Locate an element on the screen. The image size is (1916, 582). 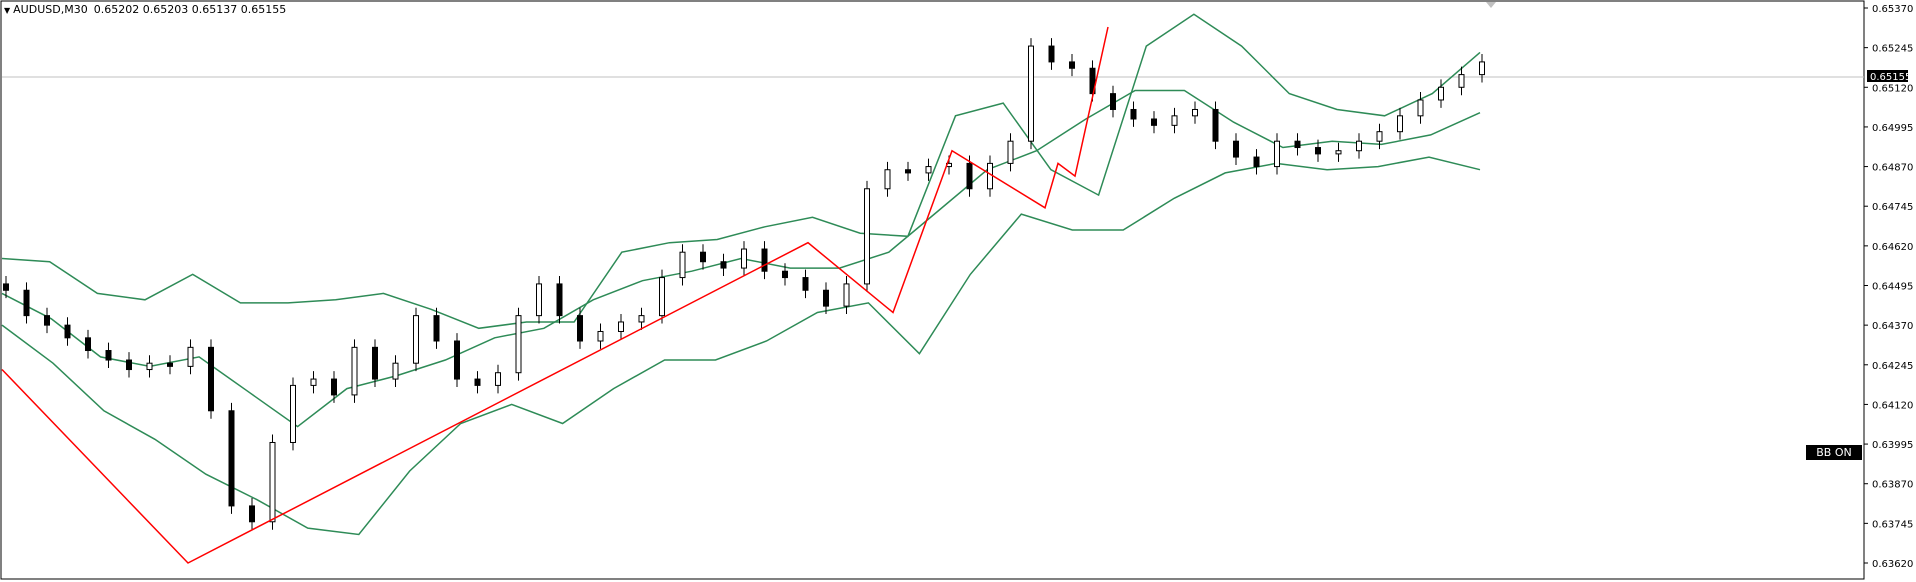
y-tick-label: 0.64370 is located at coordinates (1892, 326).